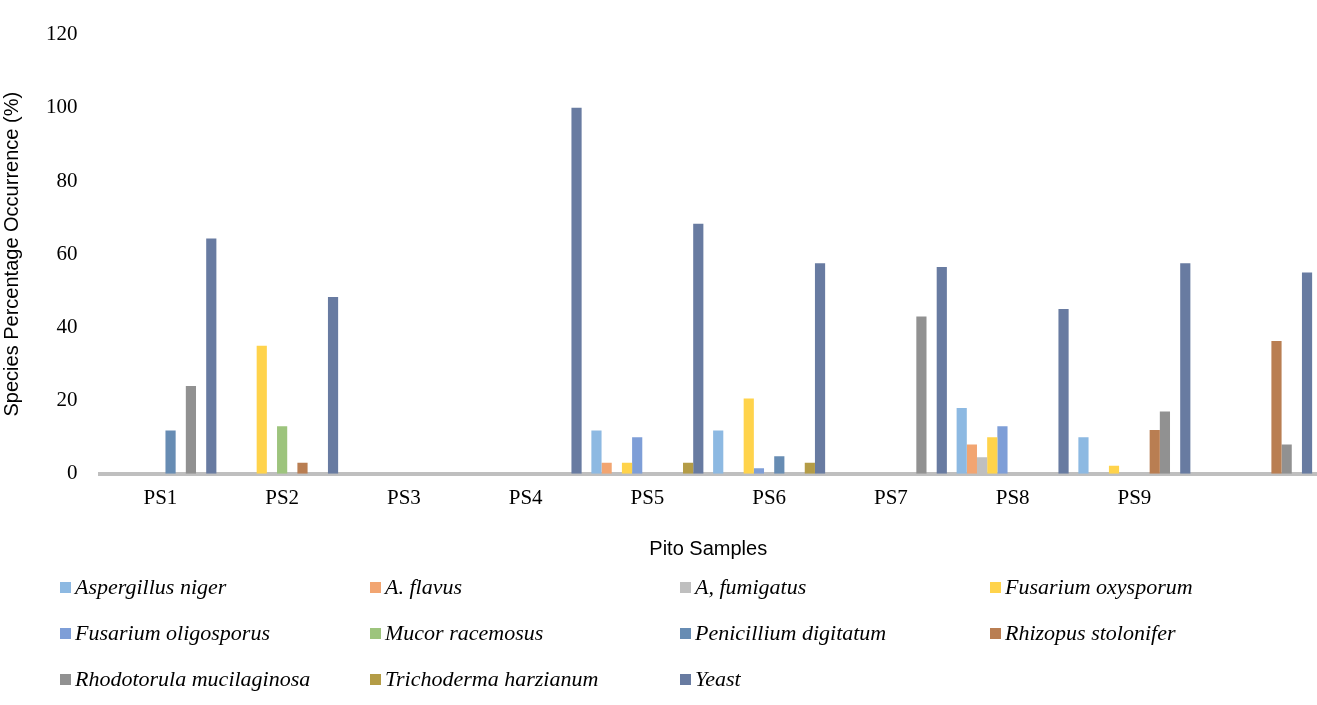 This screenshot has width=1317, height=705. I want to click on x-tick-label: PS9, so click(1134, 496).